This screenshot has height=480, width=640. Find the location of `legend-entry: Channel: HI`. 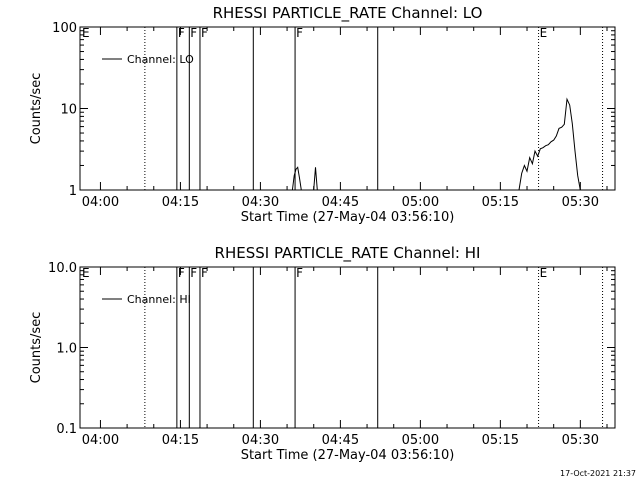

legend-entry: Channel: HI is located at coordinates (159, 299).